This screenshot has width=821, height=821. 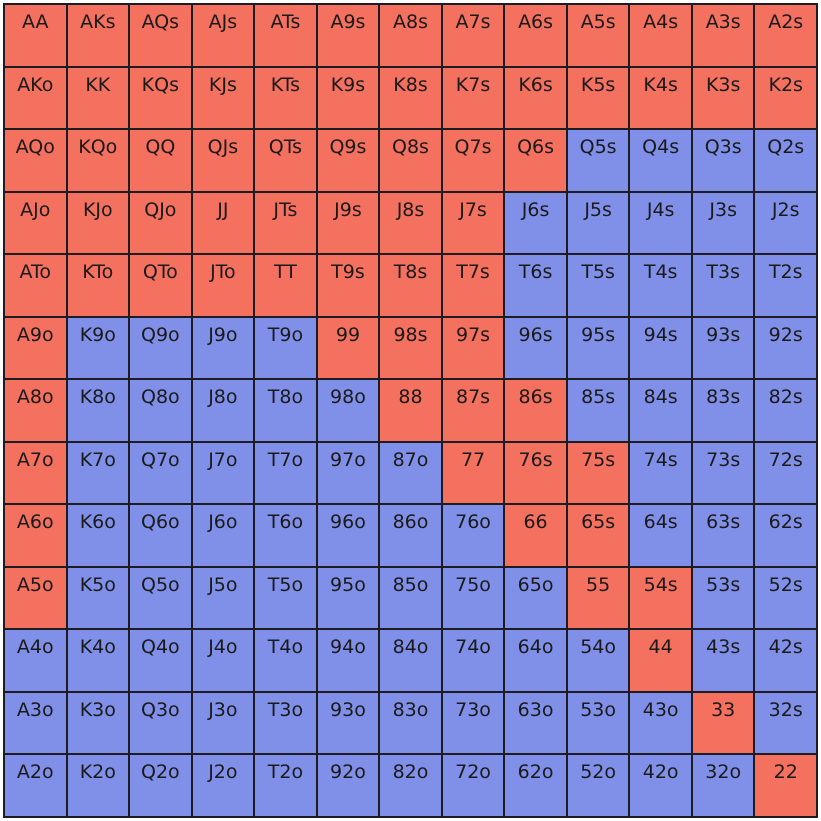 What do you see at coordinates (98, 348) in the screenshot?
I see `hand-cell-offsuit: K9o` at bounding box center [98, 348].